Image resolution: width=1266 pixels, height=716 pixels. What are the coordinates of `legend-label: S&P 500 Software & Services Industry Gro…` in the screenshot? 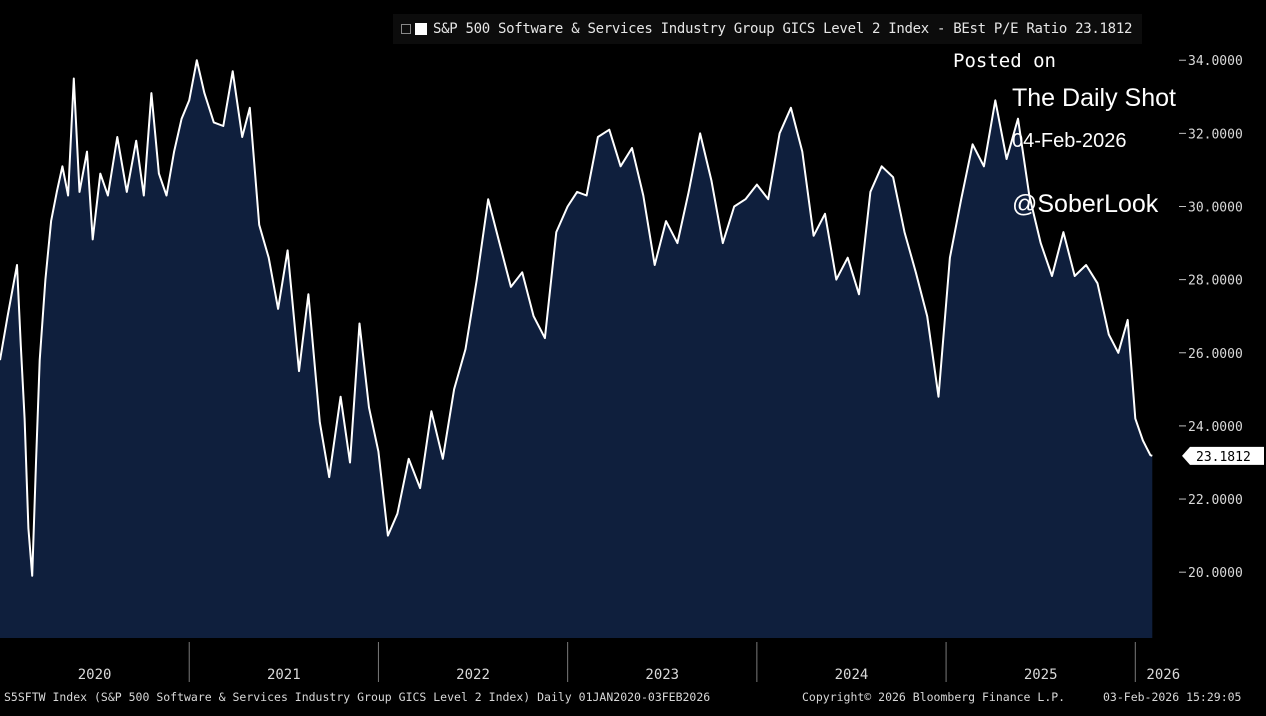 It's located at (783, 29).